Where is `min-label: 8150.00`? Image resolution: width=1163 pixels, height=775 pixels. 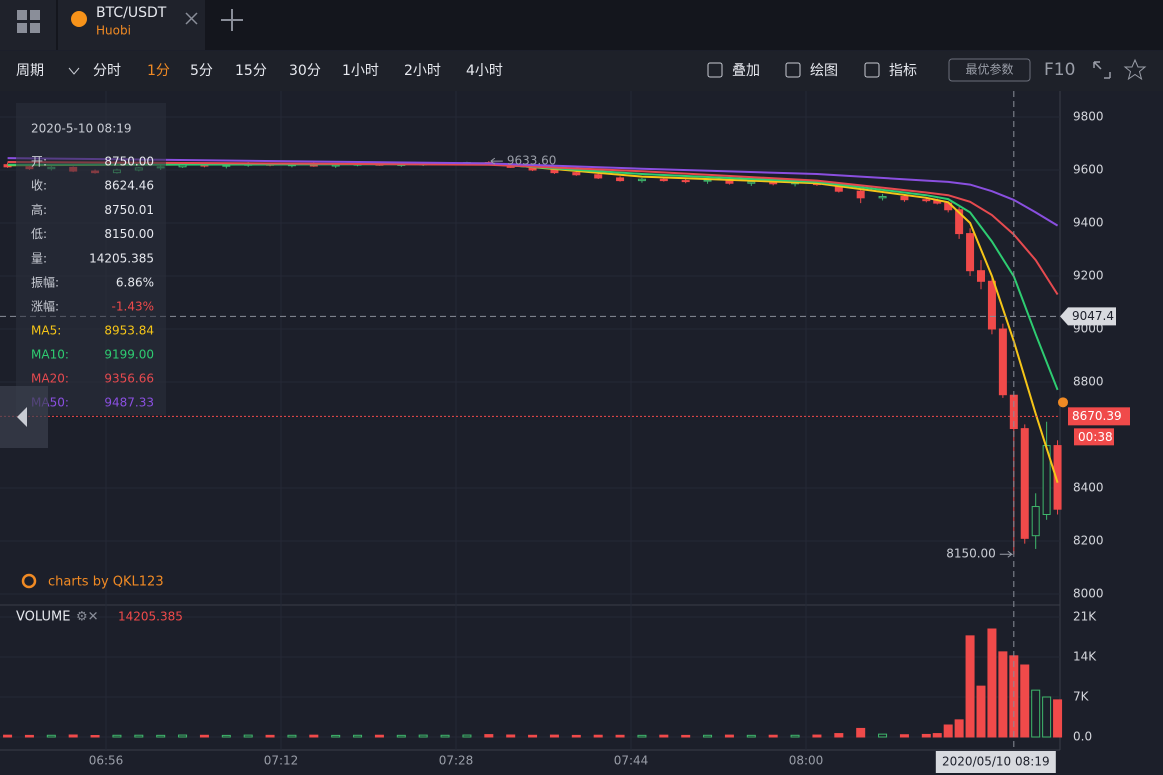
min-label: 8150.00 is located at coordinates (971, 554).